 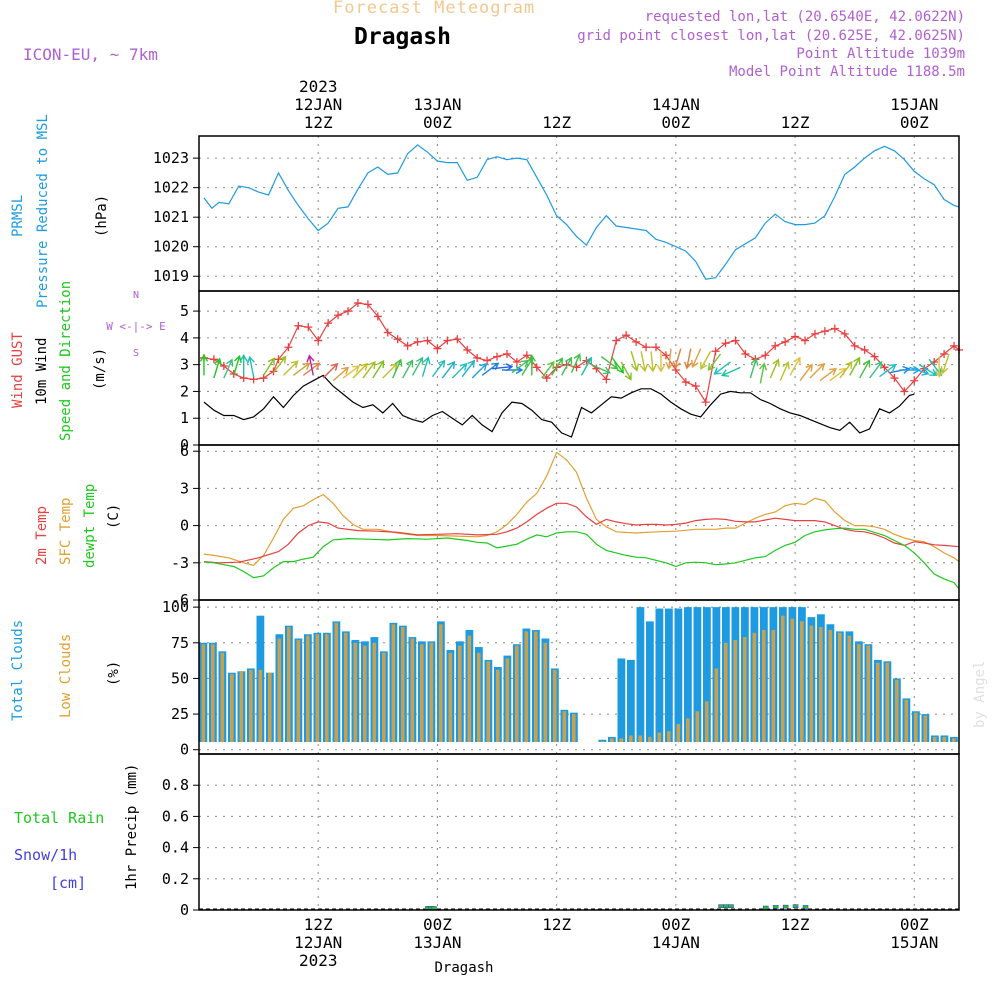 What do you see at coordinates (184, 910) in the screenshot?
I see `precip-tick-label: 0` at bounding box center [184, 910].